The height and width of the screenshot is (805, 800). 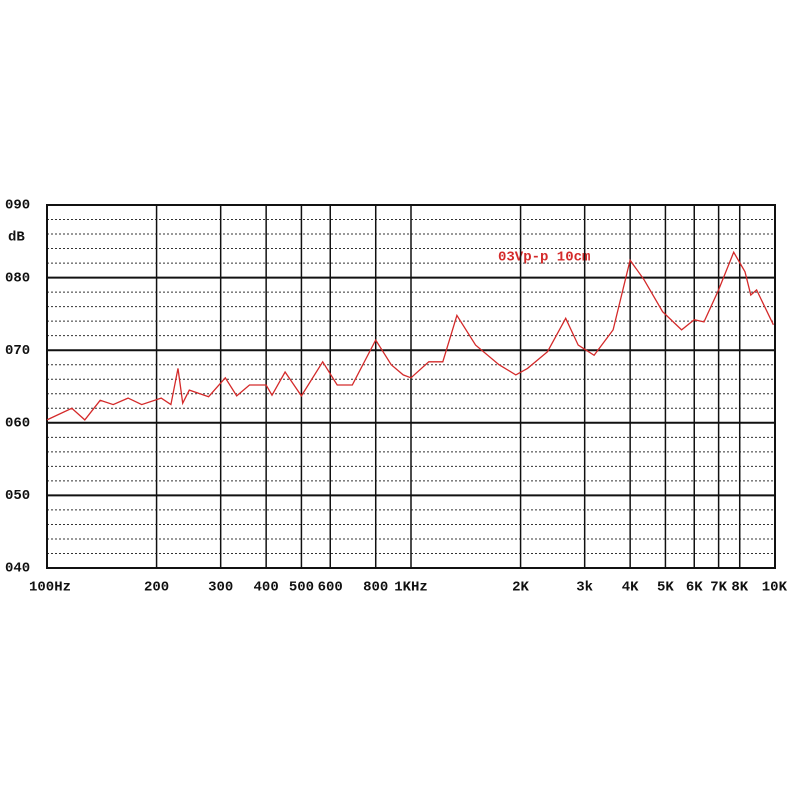 What do you see at coordinates (266, 588) in the screenshot?
I see `x-tick-label: 400` at bounding box center [266, 588].